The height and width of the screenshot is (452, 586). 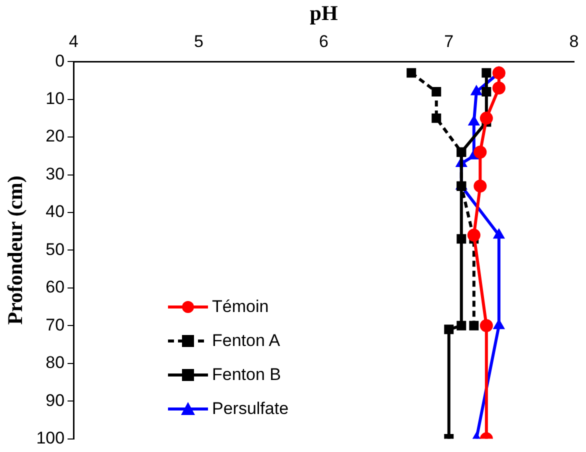 I want to click on y-tick-label: 50, so click(x=55, y=249).